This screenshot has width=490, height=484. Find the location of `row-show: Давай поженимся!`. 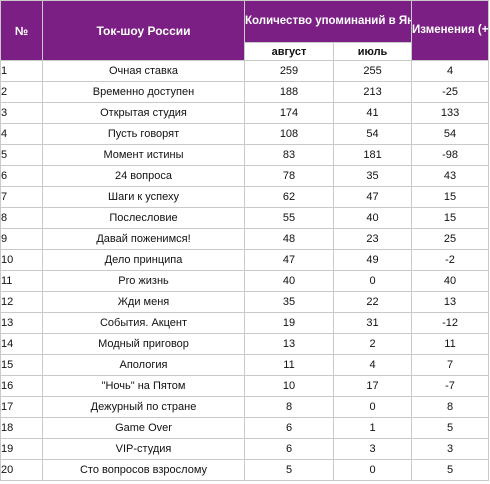

row-show: Давай поженимся! is located at coordinates (143, 239).